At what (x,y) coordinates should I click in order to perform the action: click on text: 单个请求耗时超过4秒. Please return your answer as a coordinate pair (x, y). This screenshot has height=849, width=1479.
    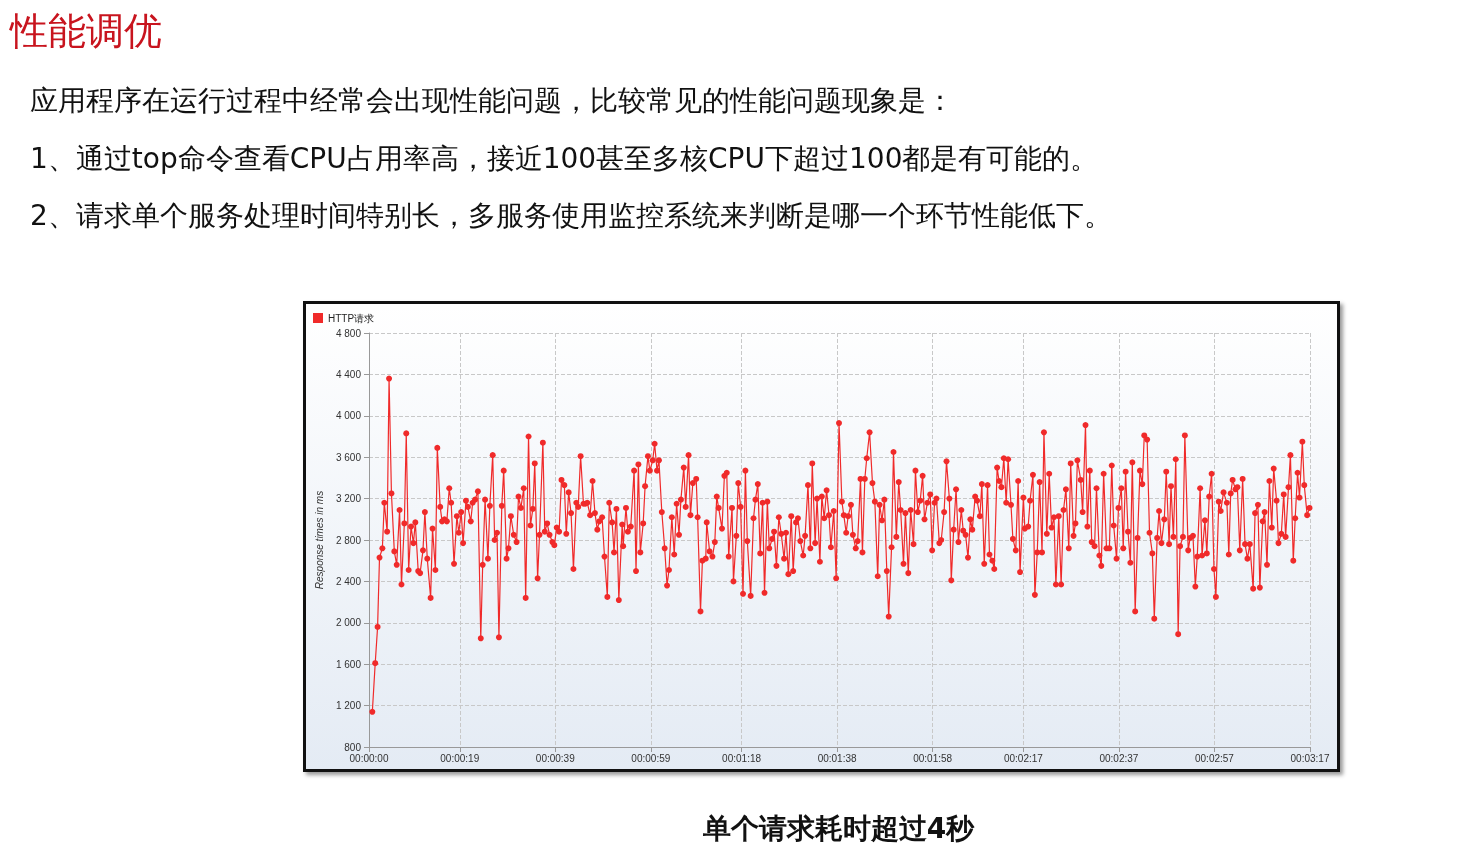
    Looking at the image, I should click on (838, 829).